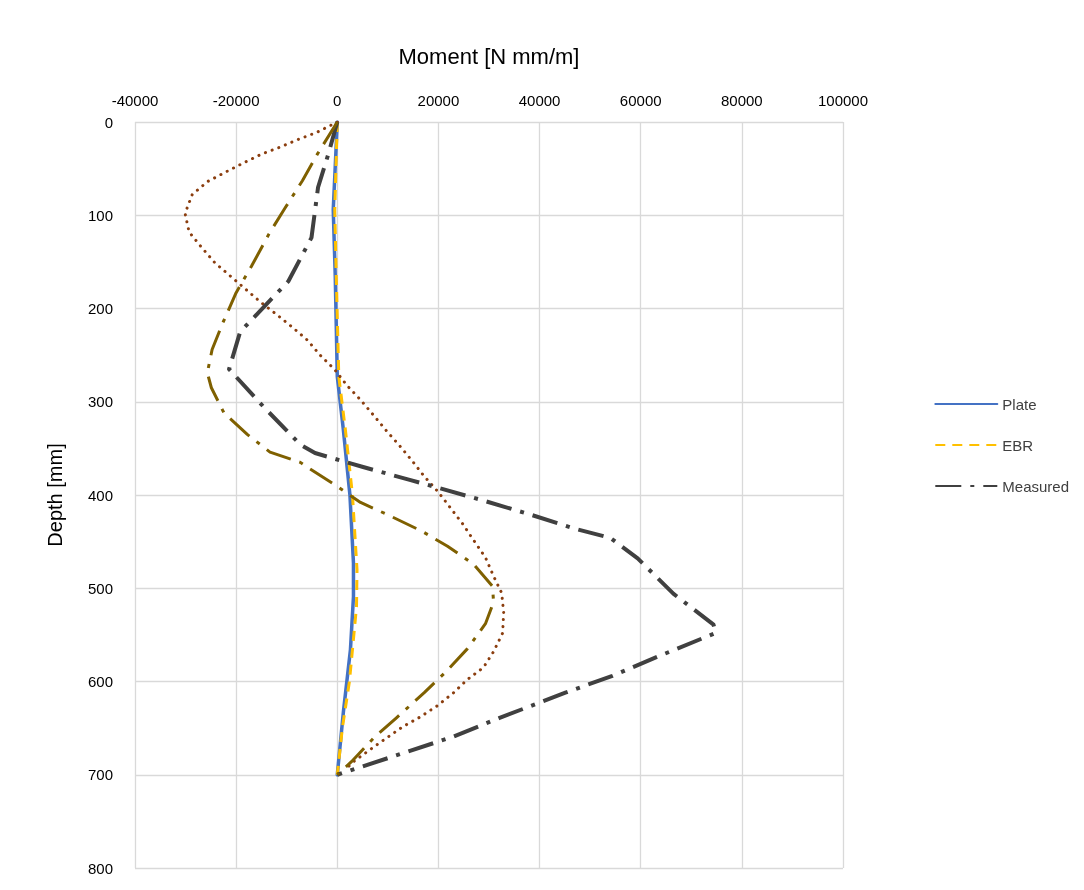 Image resolution: width=1084 pixels, height=890 pixels. I want to click on y-tick-label: 400, so click(100, 495).